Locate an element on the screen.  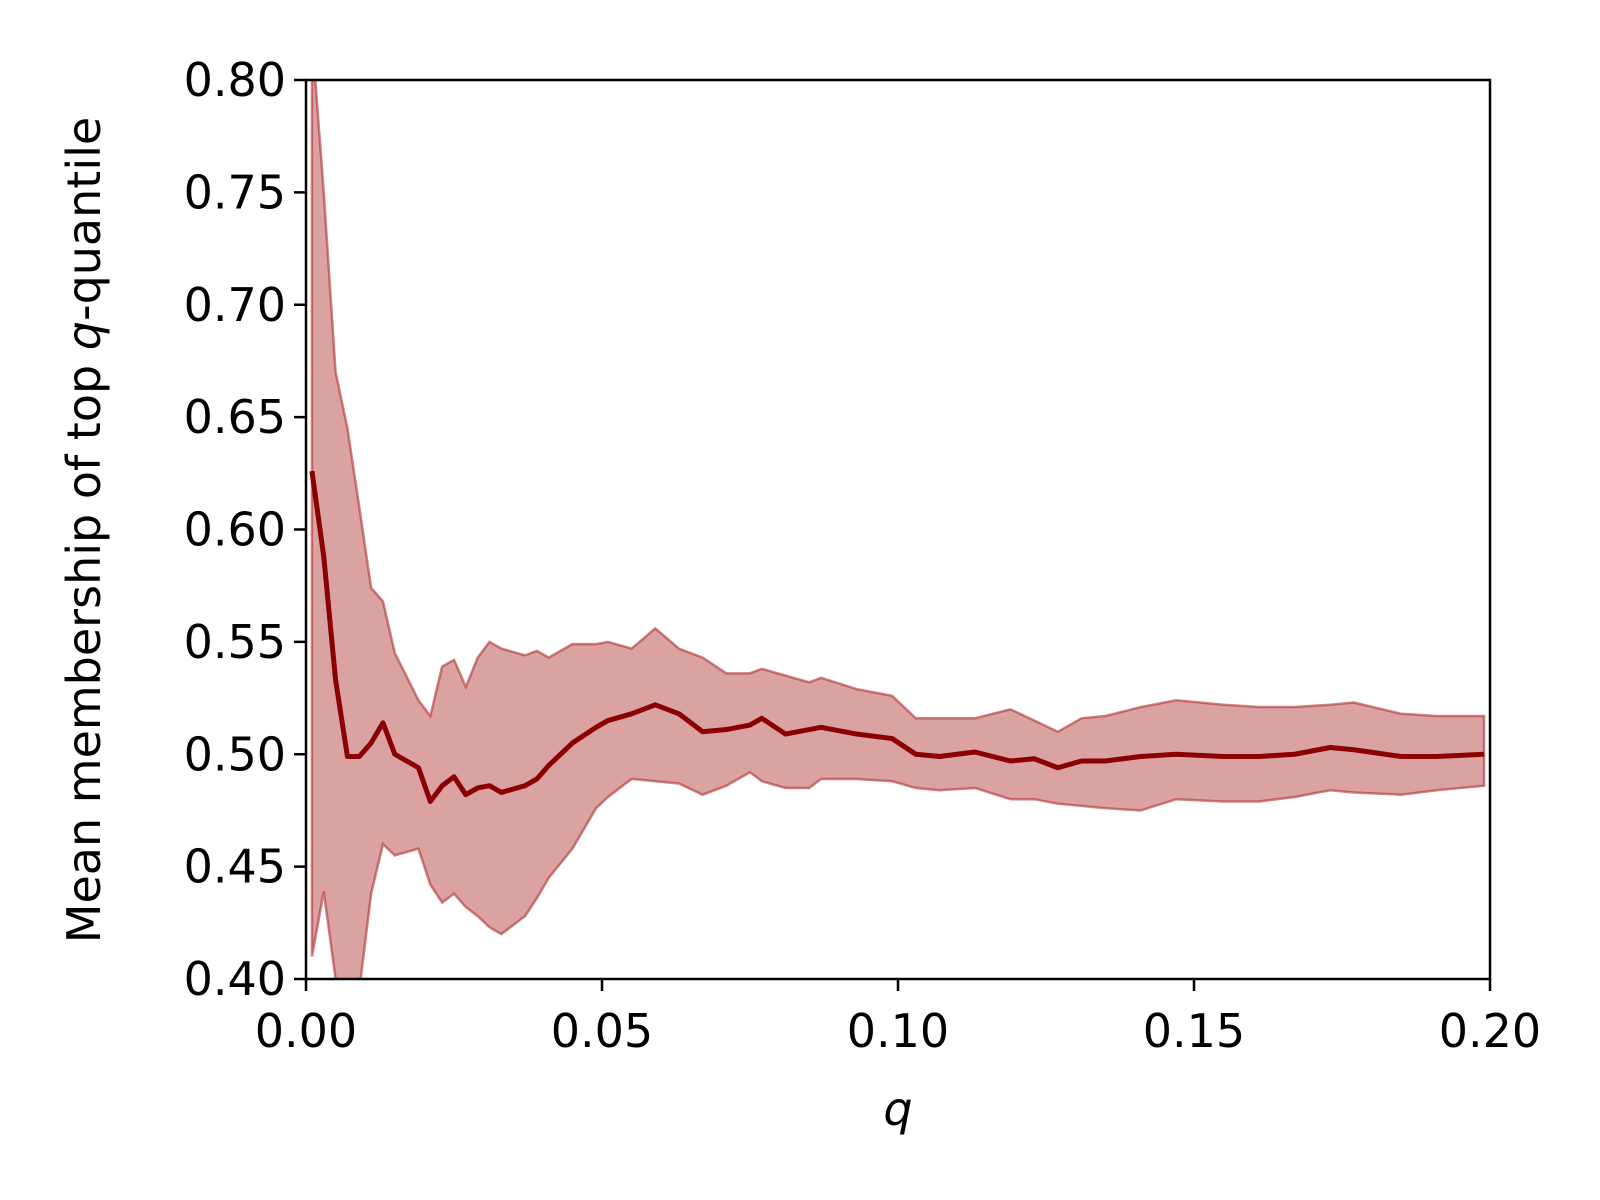
y-tick-label: 0.45 is located at coordinates (235, 867).